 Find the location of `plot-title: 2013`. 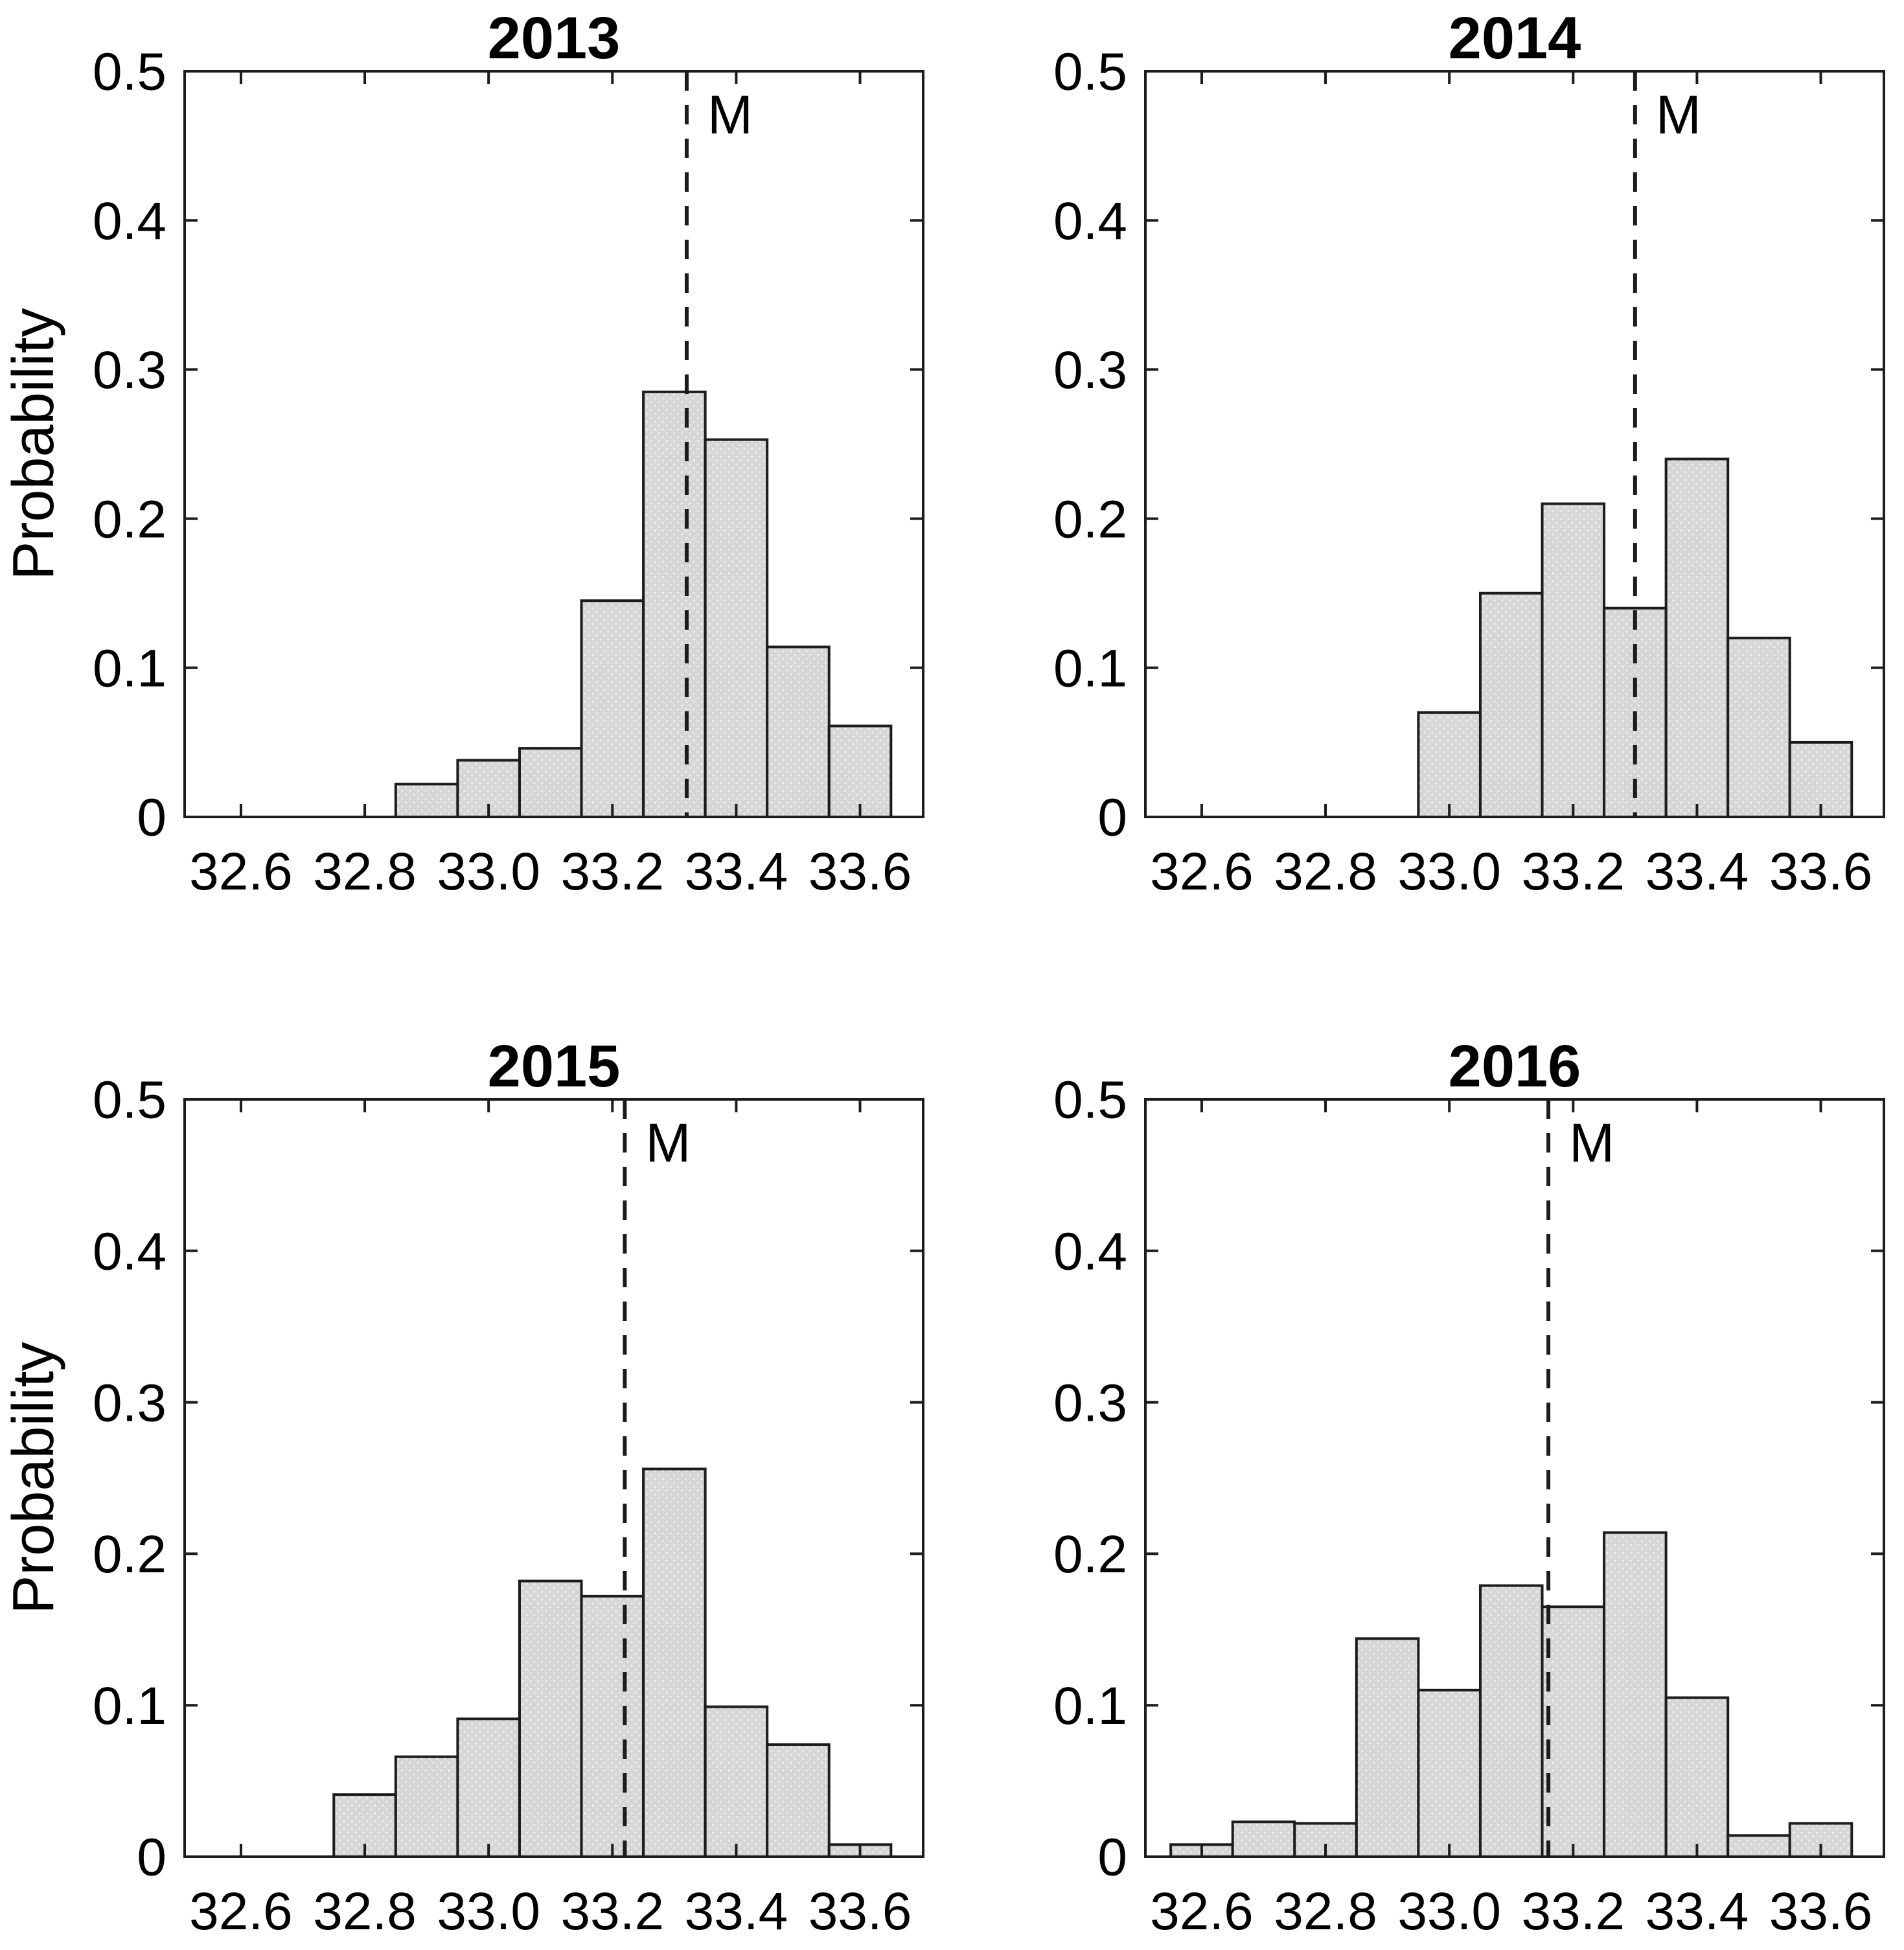

plot-title: 2013 is located at coordinates (554, 38).